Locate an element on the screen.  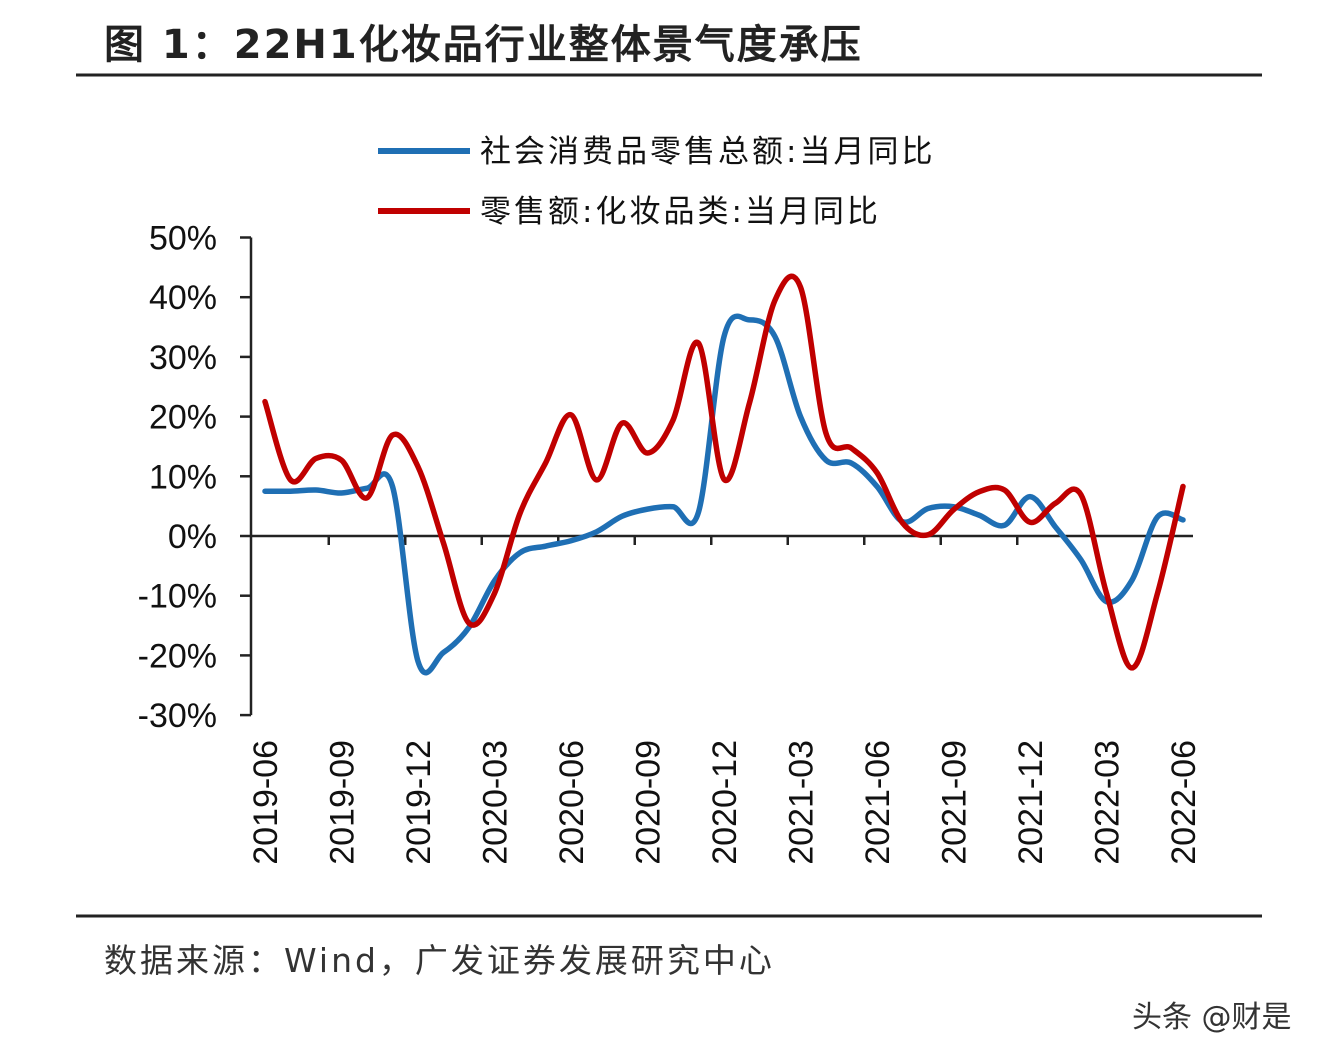
source-note: 数据来源：Wind，广发证券发展研究中心 is located at coordinates (439, 960).